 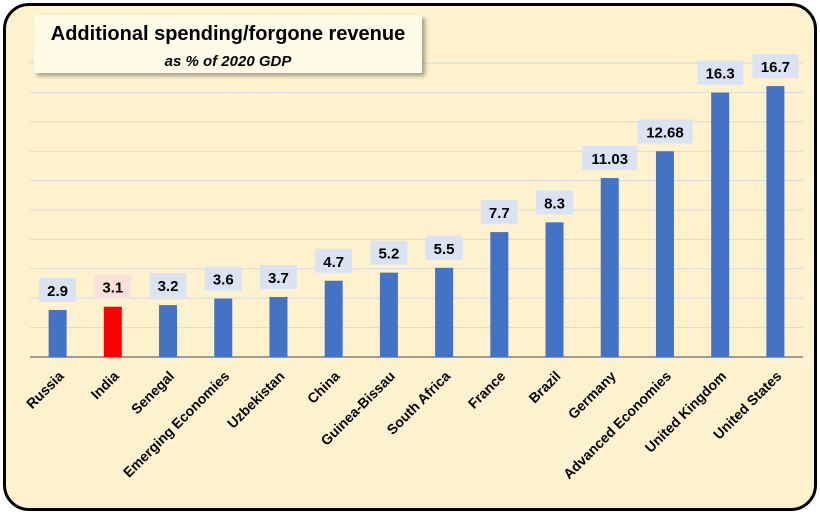 I want to click on data-label: 2.9, so click(x=57, y=291).